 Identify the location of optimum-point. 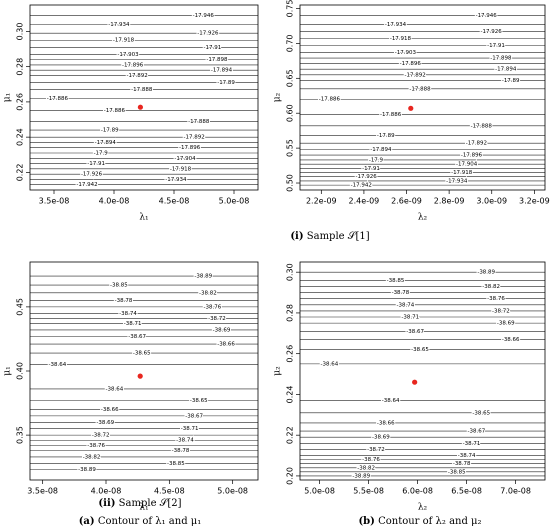
(415, 382).